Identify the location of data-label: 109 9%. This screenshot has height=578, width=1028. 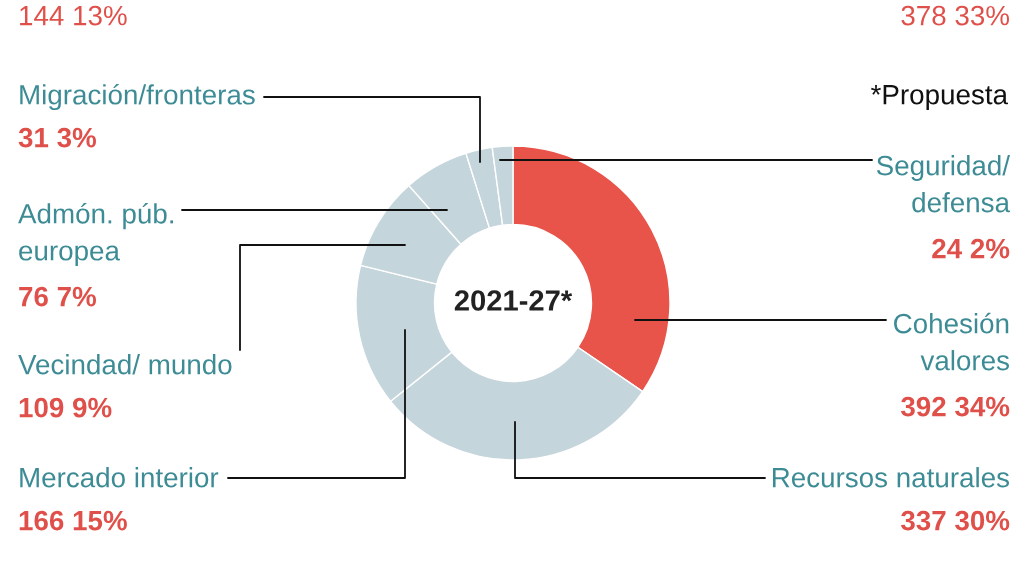
(65, 407).